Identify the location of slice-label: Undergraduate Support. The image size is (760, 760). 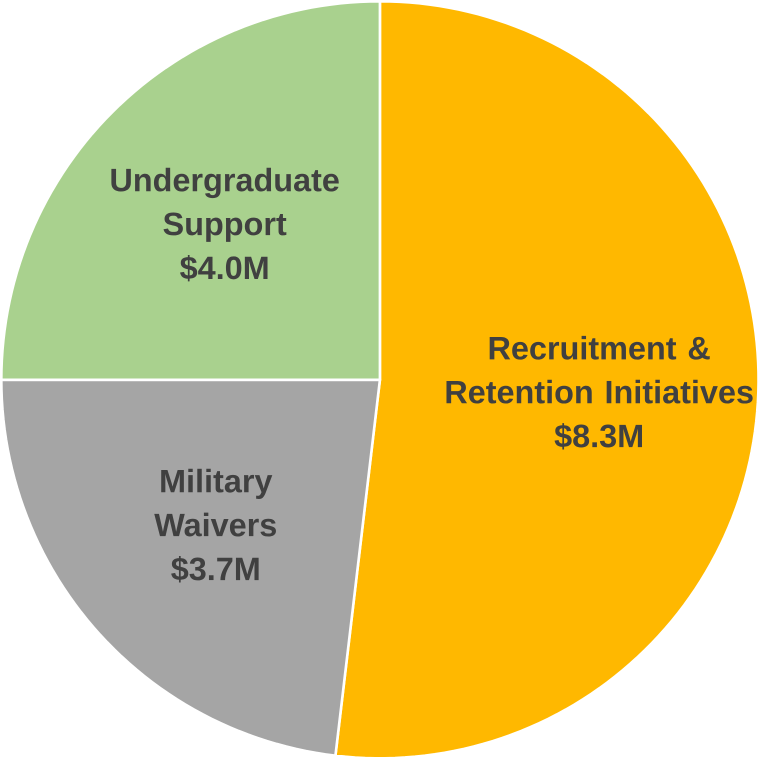
(225, 205).